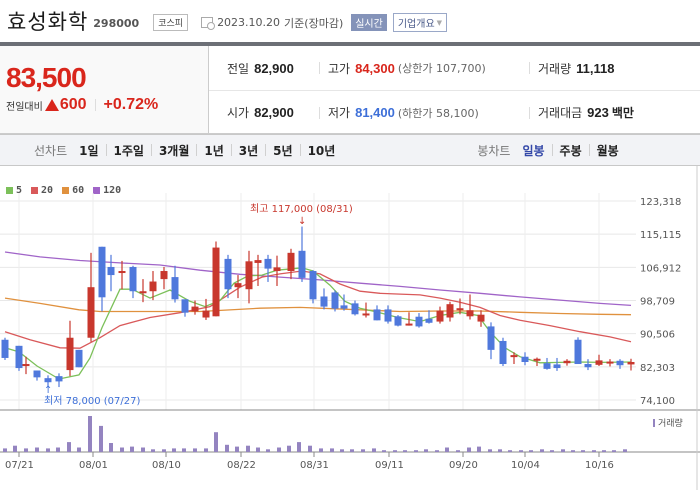 The height and width of the screenshot is (490, 700). Describe the element at coordinates (560, 113) in the screenshot. I see `trade-value-label: 거래대금` at that location.